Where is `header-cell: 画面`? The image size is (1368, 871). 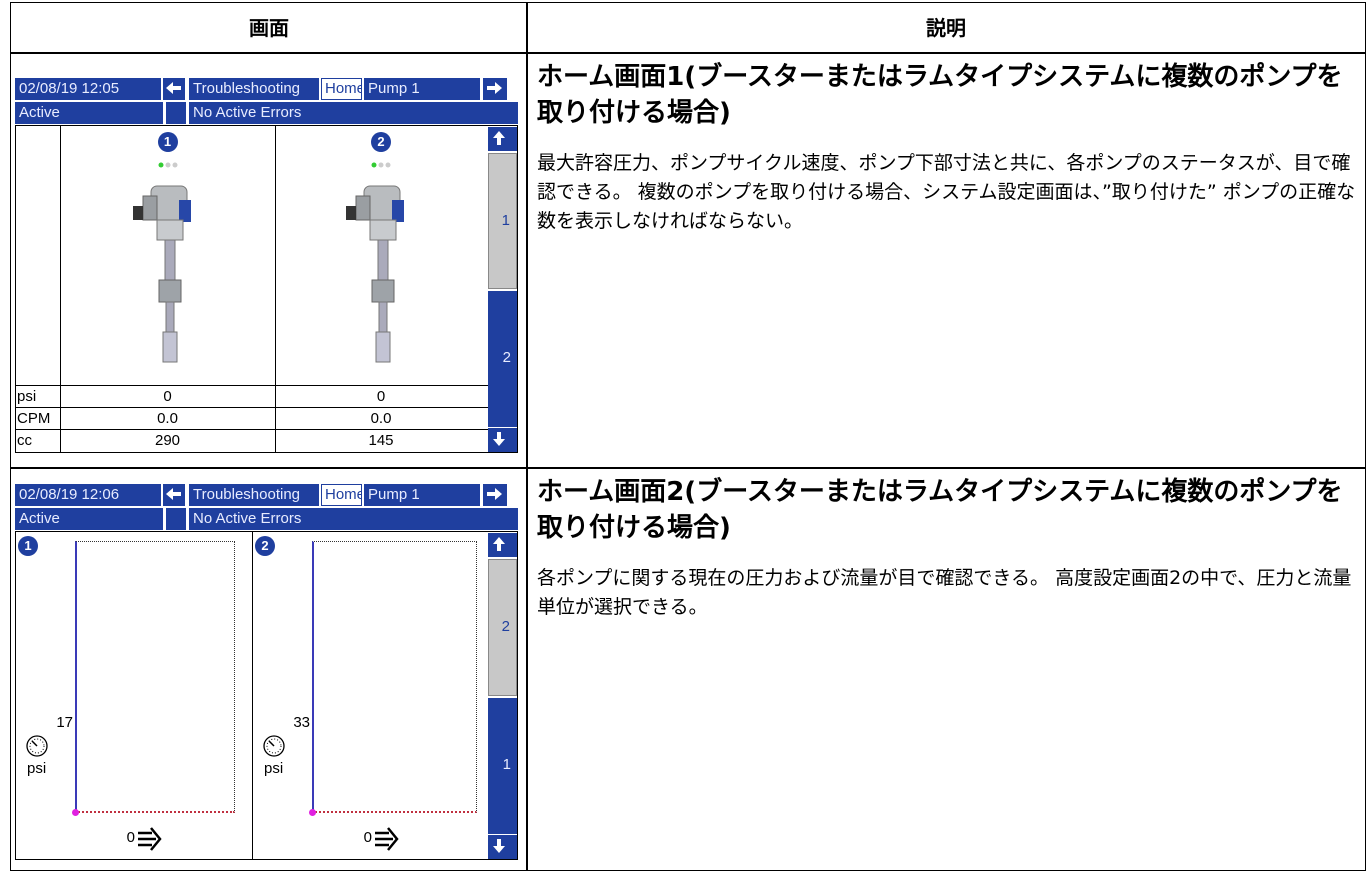 header-cell: 画面 is located at coordinates (269, 28).